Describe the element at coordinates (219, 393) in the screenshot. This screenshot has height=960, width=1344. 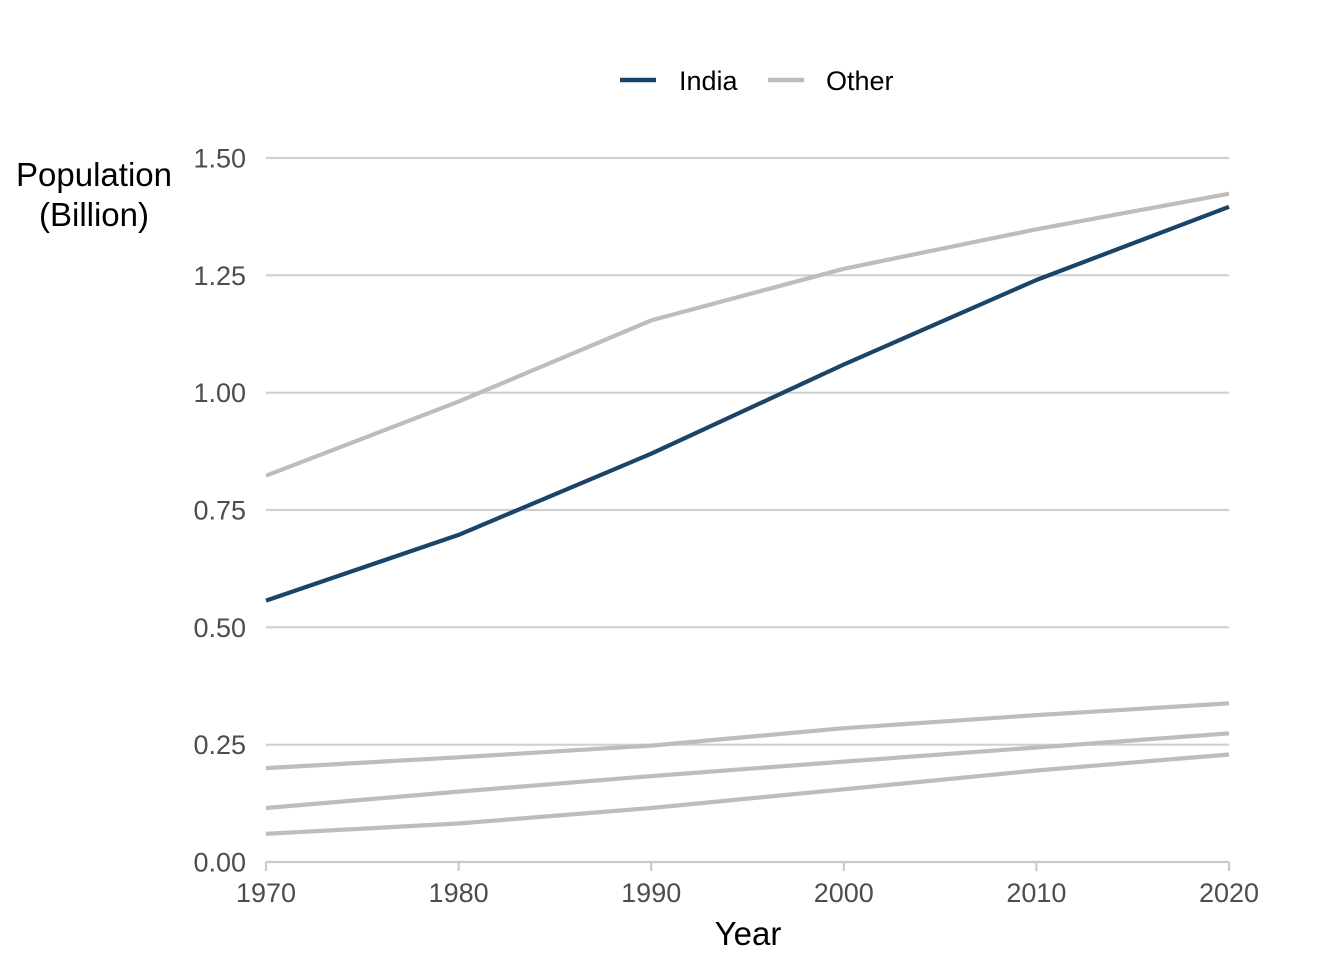
I see `y-tick-label: 1.00` at that location.